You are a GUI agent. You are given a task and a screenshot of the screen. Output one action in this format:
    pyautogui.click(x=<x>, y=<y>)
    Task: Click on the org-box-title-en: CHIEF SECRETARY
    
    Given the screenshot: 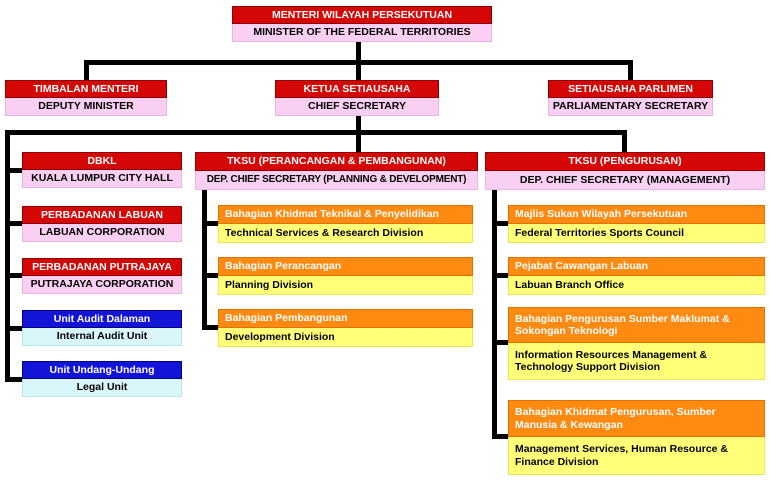 What is the action you would take?
    pyautogui.click(x=357, y=107)
    